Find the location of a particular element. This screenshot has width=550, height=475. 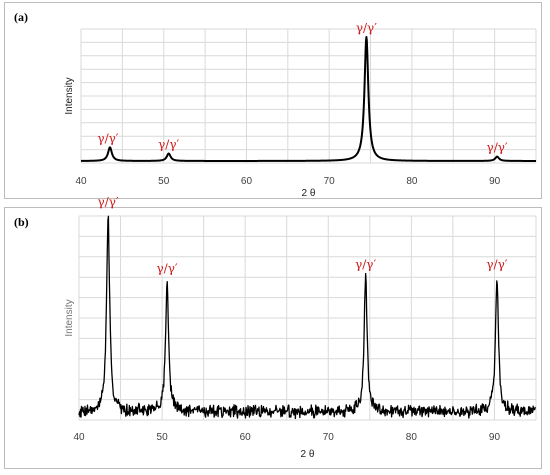

chart-b-x-tick-label: 90 is located at coordinates (495, 437).